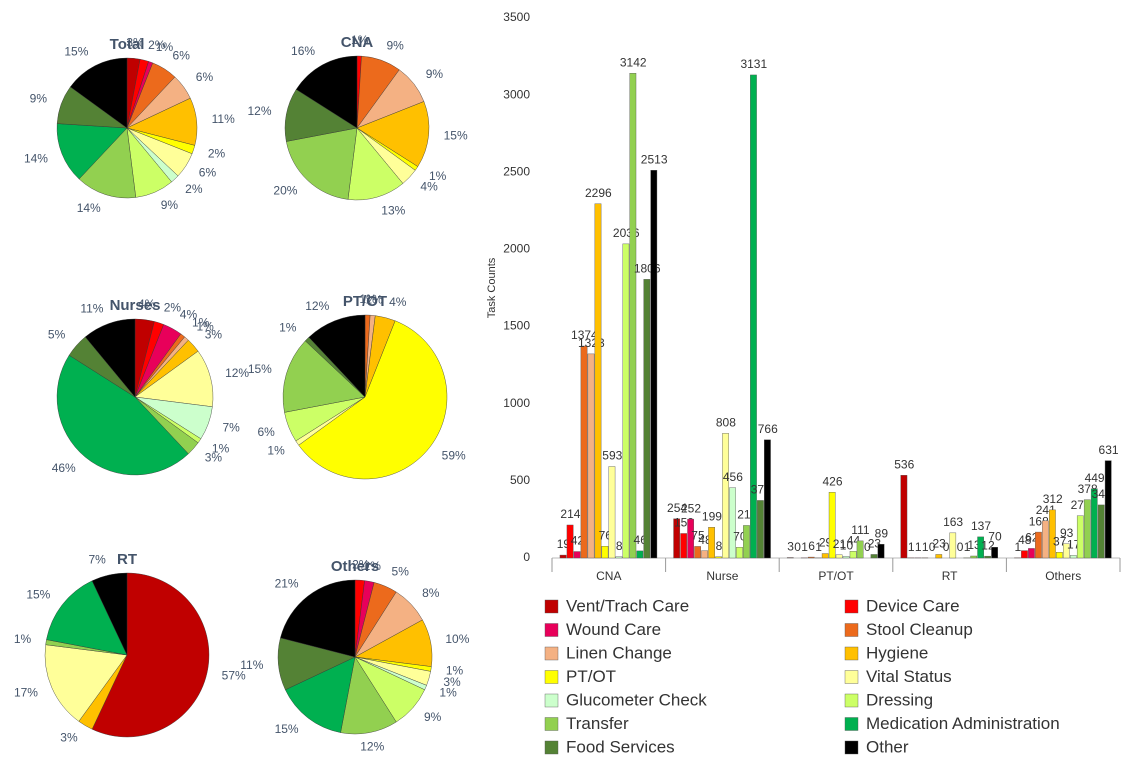 The height and width of the screenshot is (769, 1134). I want to click on pie-title: Others, so click(355, 566).